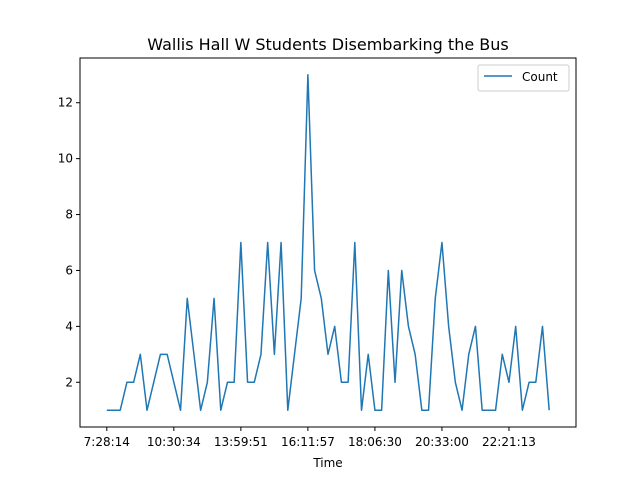 Image resolution: width=640 pixels, height=480 pixels. What do you see at coordinates (241, 442) in the screenshot?
I see `x-tick-label: 13:59:51` at bounding box center [241, 442].